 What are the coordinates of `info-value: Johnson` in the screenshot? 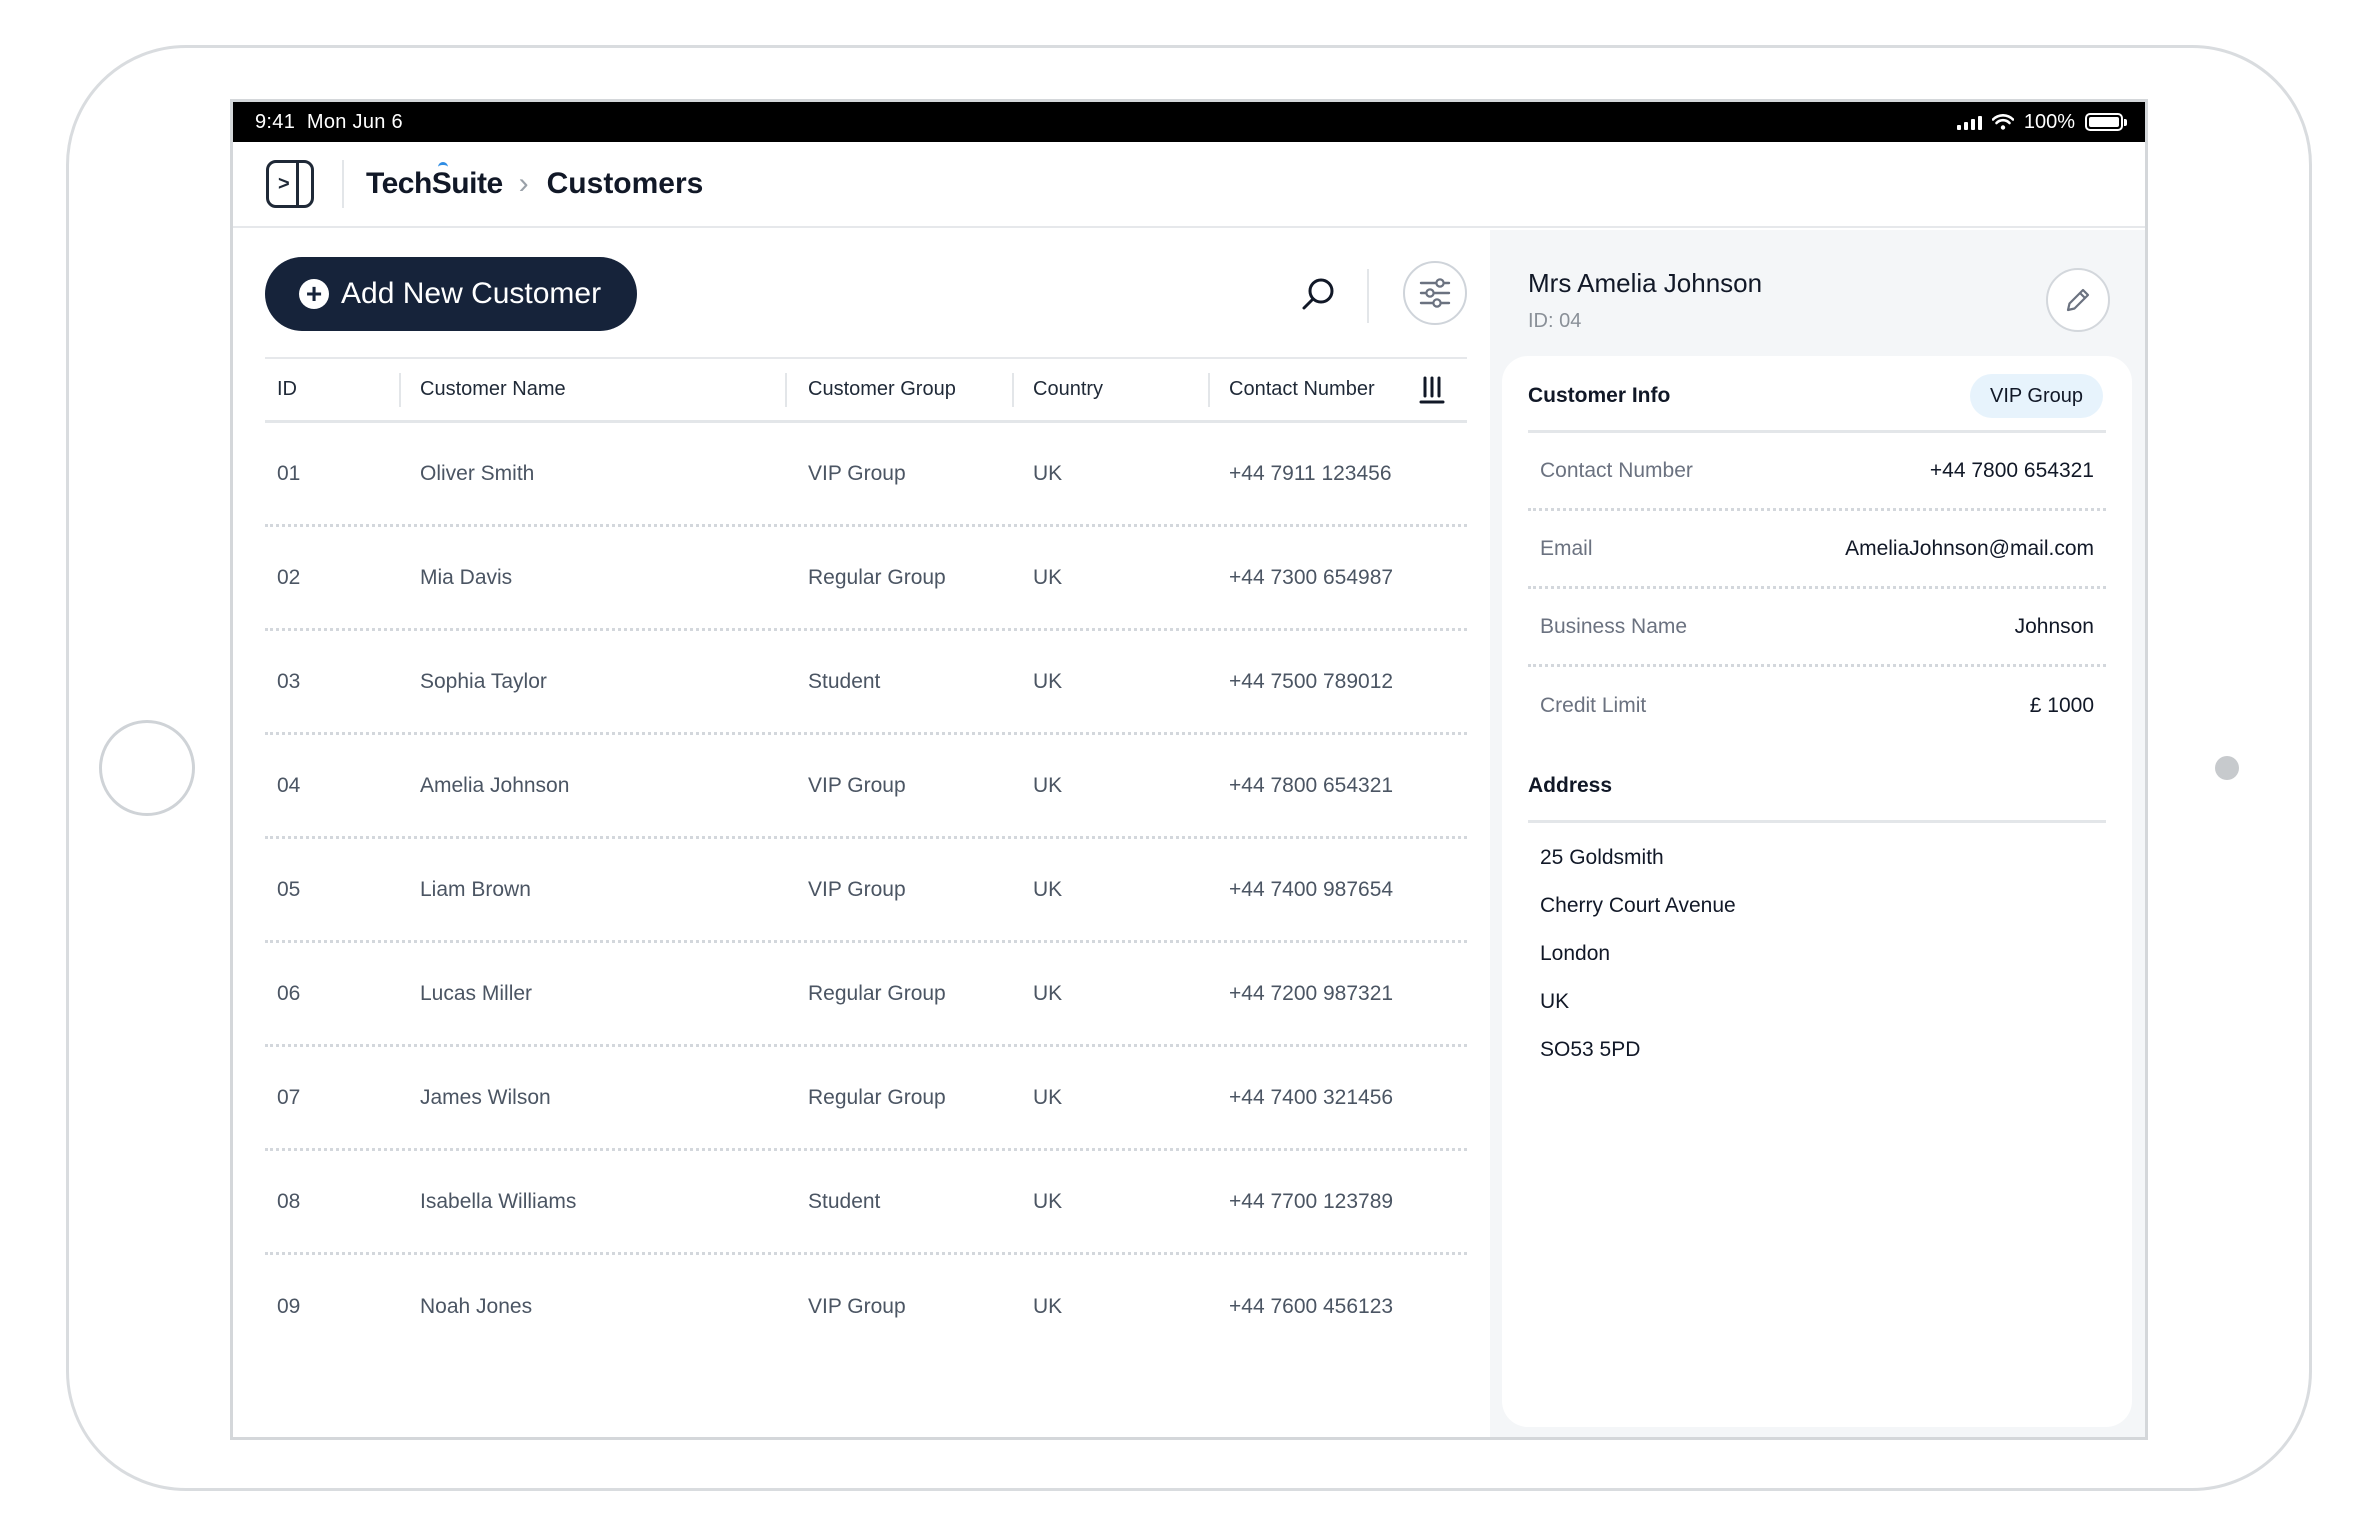 It's located at (2054, 626).